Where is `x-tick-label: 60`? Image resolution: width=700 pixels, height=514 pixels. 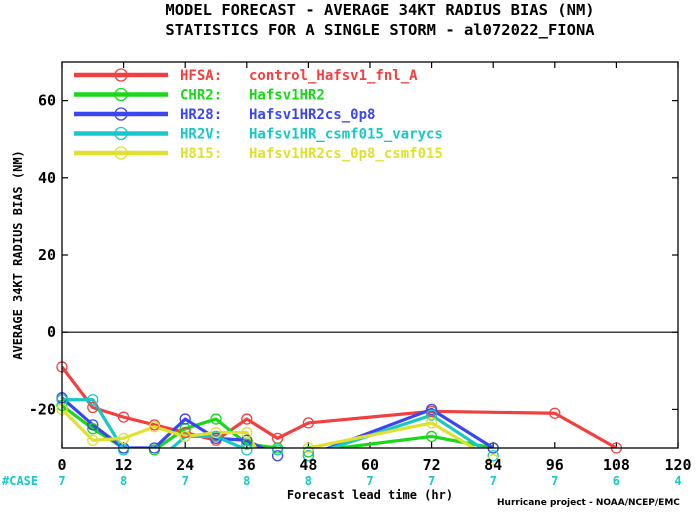
x-tick-label: 60 is located at coordinates (370, 465).